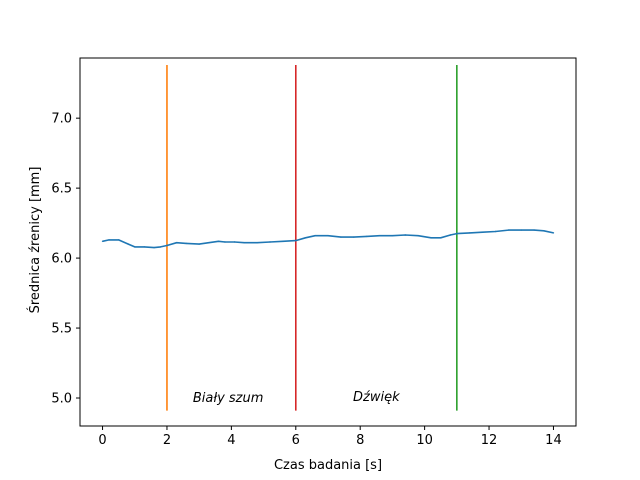 The width and height of the screenshot is (640, 480). Describe the element at coordinates (167, 440) in the screenshot. I see `x-tick-label: 2` at that location.